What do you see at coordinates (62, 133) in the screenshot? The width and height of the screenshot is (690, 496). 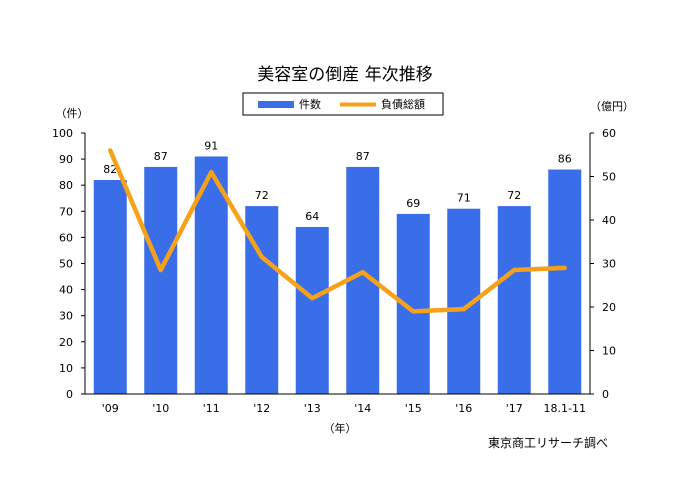 I see `y-left-tick-label: 100` at bounding box center [62, 133].